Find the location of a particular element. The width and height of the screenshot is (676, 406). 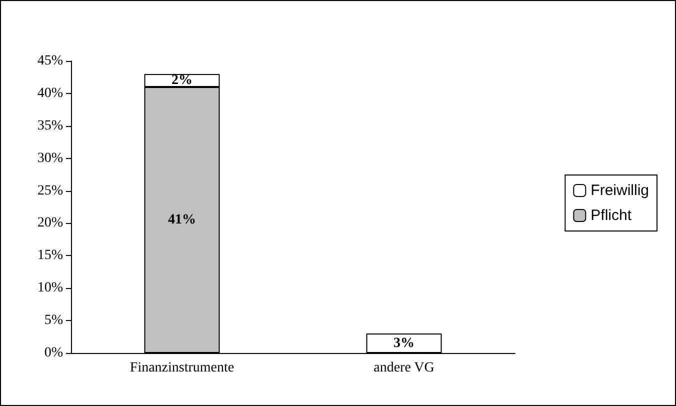

legend-label: Pflicht is located at coordinates (611, 215).